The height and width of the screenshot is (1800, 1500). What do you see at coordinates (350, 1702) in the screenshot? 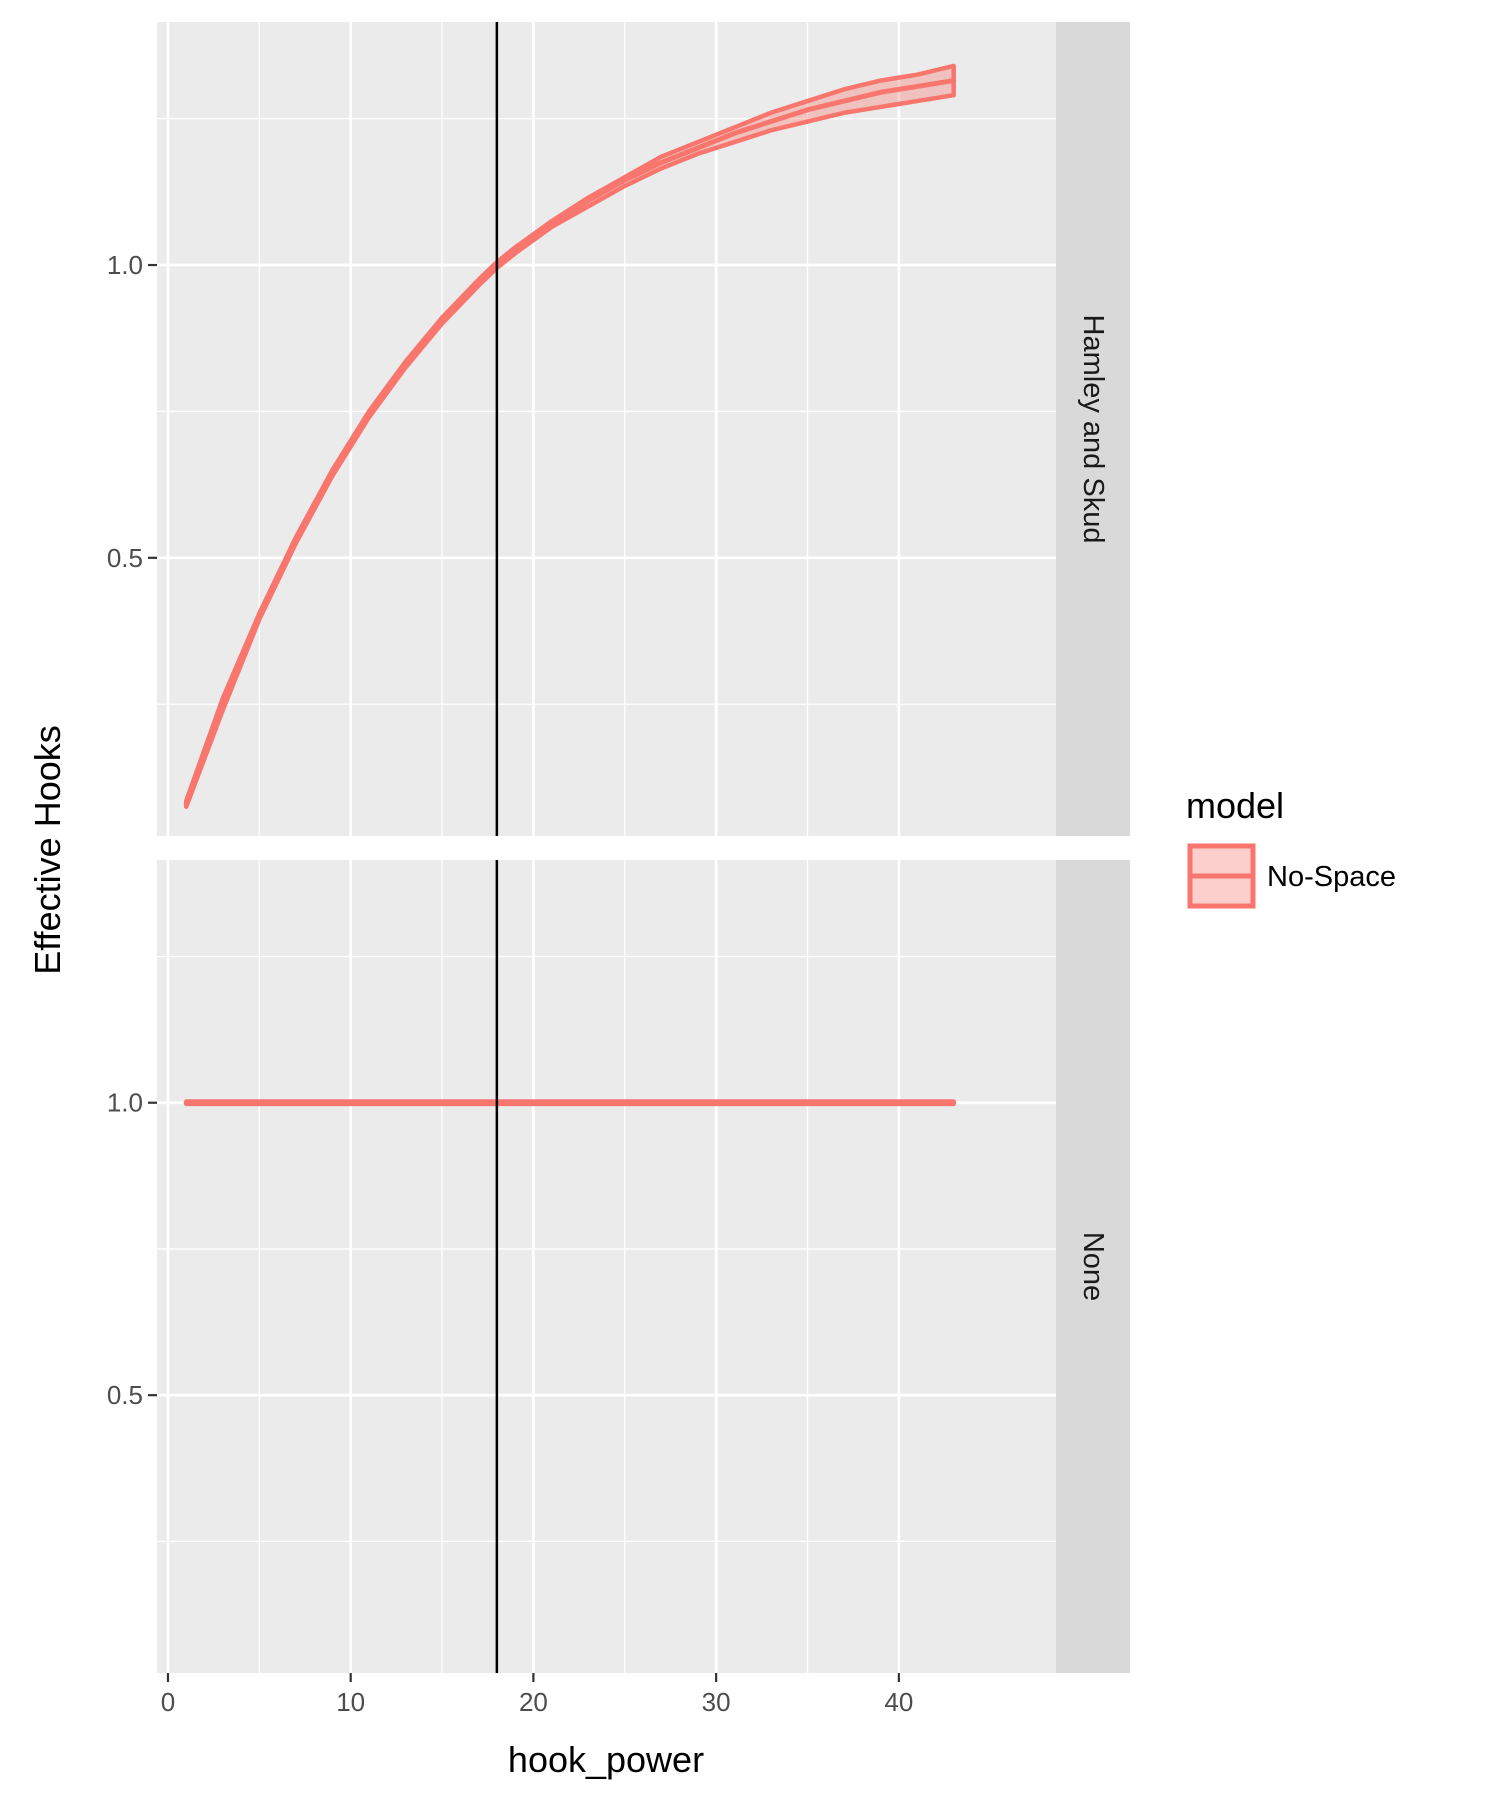
I see `x-tick-label: 10` at bounding box center [350, 1702].